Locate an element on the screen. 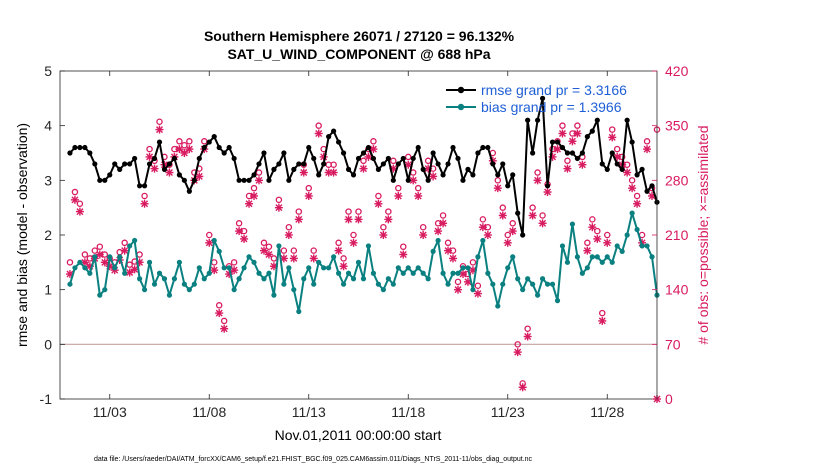  x-tick-label: 11/13 is located at coordinates (309, 412).